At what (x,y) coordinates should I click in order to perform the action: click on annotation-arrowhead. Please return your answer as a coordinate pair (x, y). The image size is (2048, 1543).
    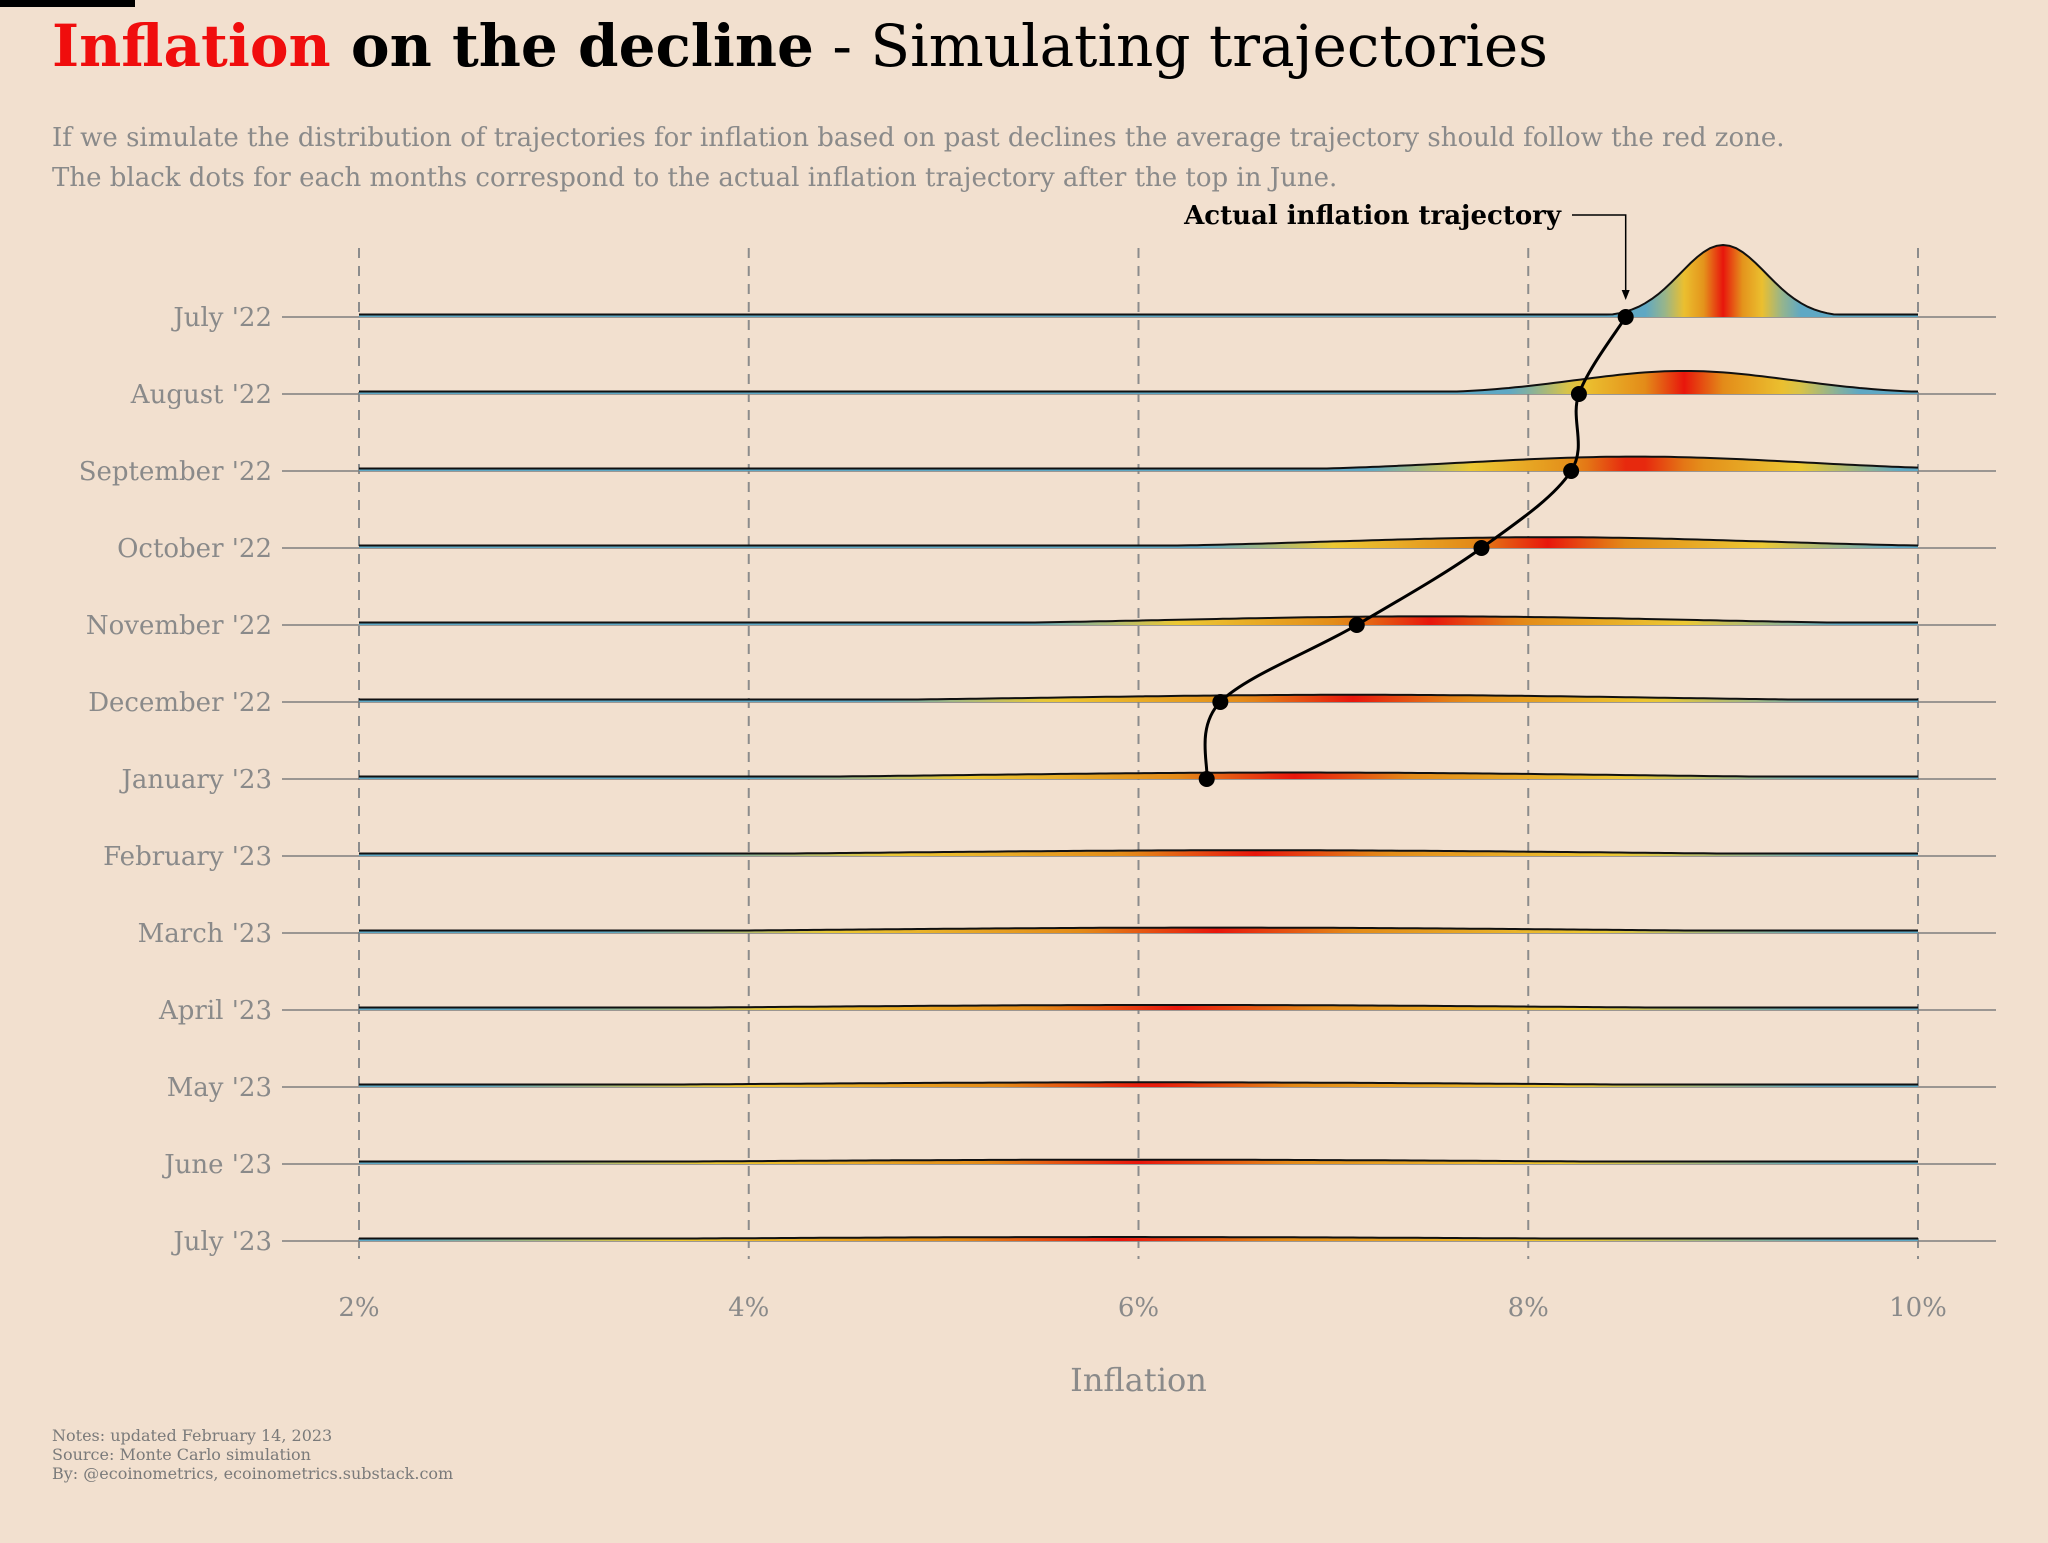
    Looking at the image, I should click on (1625, 295).